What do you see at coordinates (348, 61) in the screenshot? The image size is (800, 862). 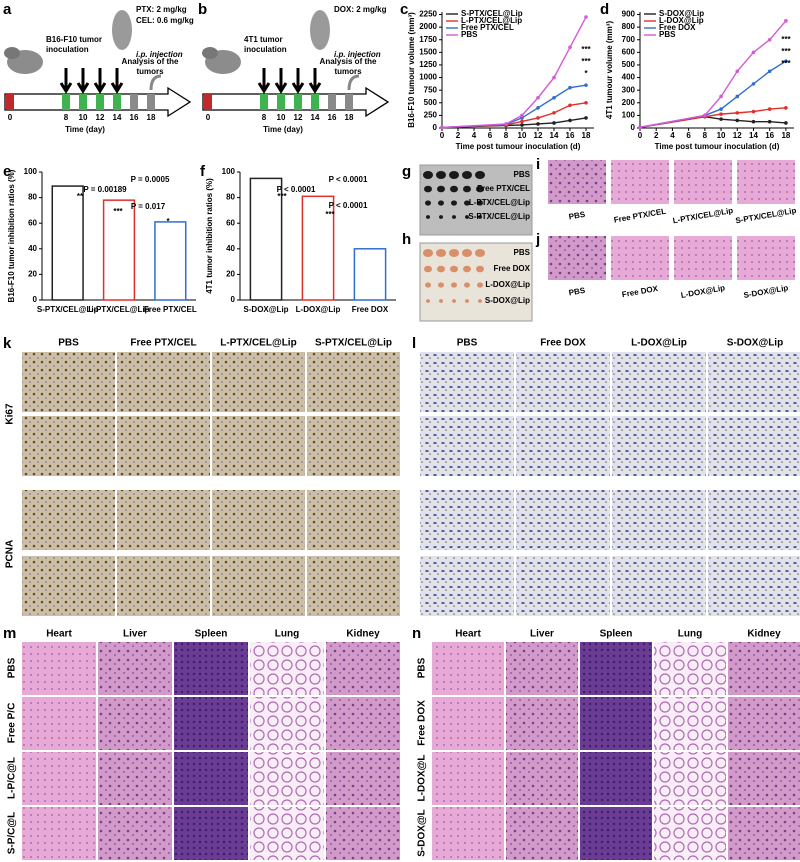 I see `analysis-label: Analysis of the` at bounding box center [348, 61].